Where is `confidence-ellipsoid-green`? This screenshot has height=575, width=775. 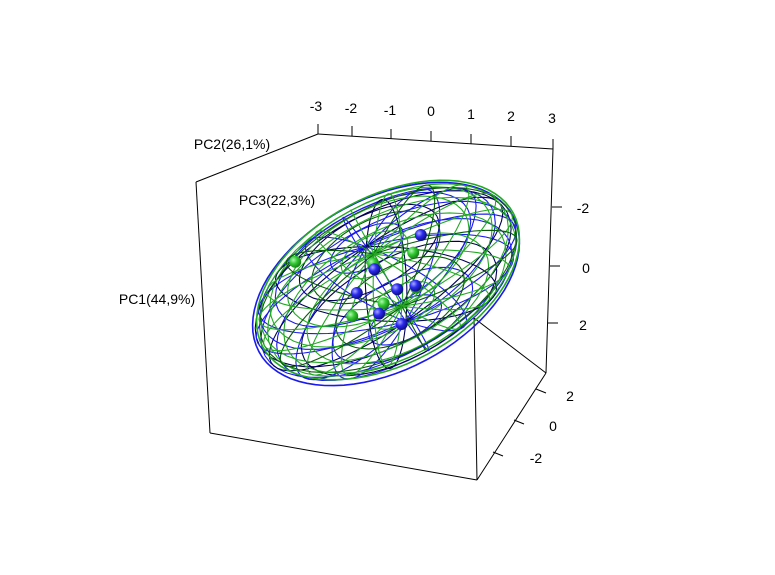
confidence-ellipsoid-green is located at coordinates (388, 280).